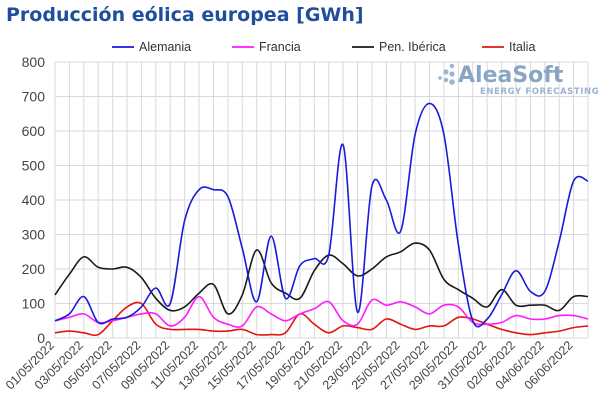  I want to click on watermark-tagline: ENERGY FORECASTING, so click(539, 92).